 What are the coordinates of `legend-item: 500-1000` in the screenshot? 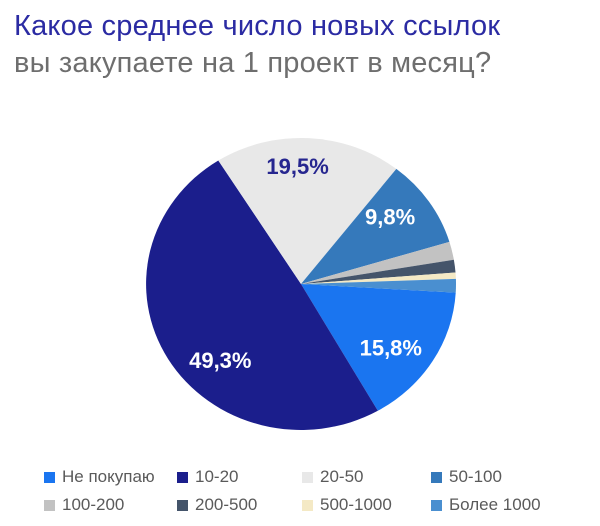 It's located at (366, 505).